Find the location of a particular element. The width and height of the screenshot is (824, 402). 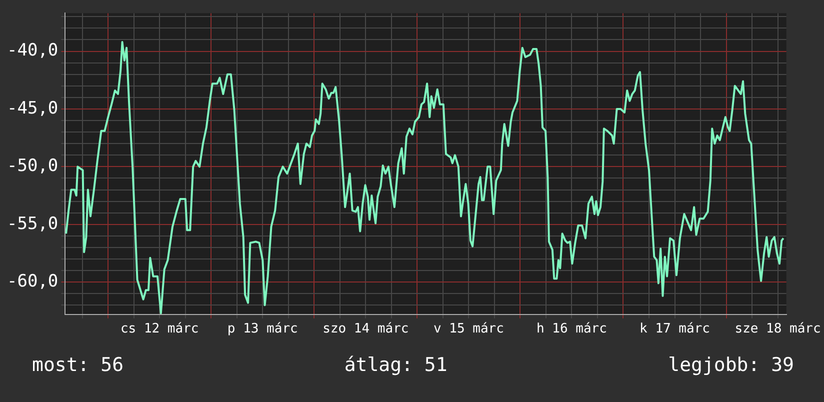

x-tick-label: sze 18 márc is located at coordinates (777, 329).